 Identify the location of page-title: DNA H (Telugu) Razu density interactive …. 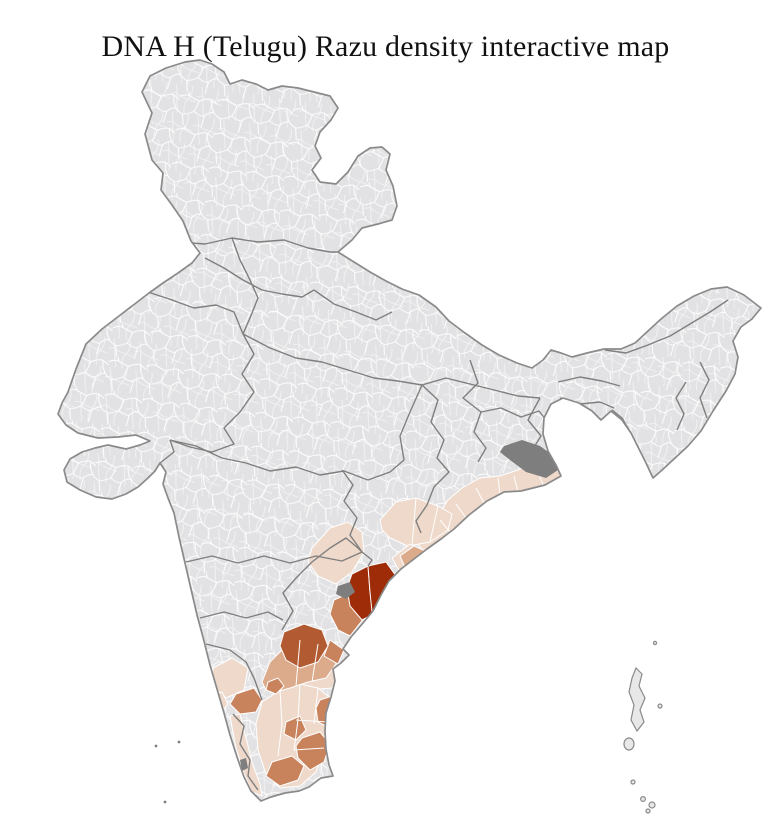
(385, 47).